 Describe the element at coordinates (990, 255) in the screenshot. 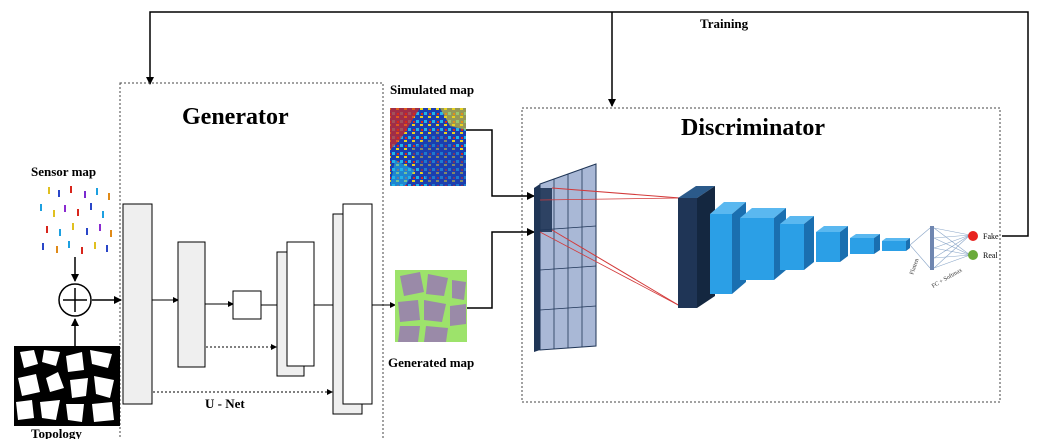

I see `real-label: Real` at that location.